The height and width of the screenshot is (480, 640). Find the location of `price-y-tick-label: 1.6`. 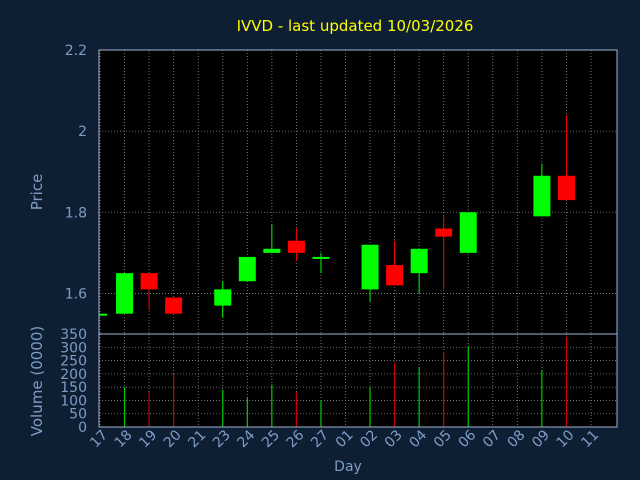

price-y-tick-label: 1.6 is located at coordinates (76, 294).